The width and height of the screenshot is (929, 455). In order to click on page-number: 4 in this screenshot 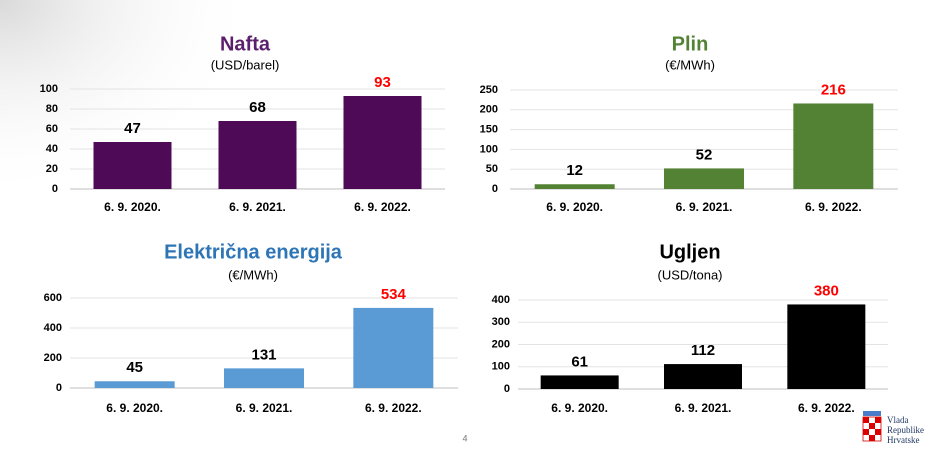, I will do `click(464, 438)`.